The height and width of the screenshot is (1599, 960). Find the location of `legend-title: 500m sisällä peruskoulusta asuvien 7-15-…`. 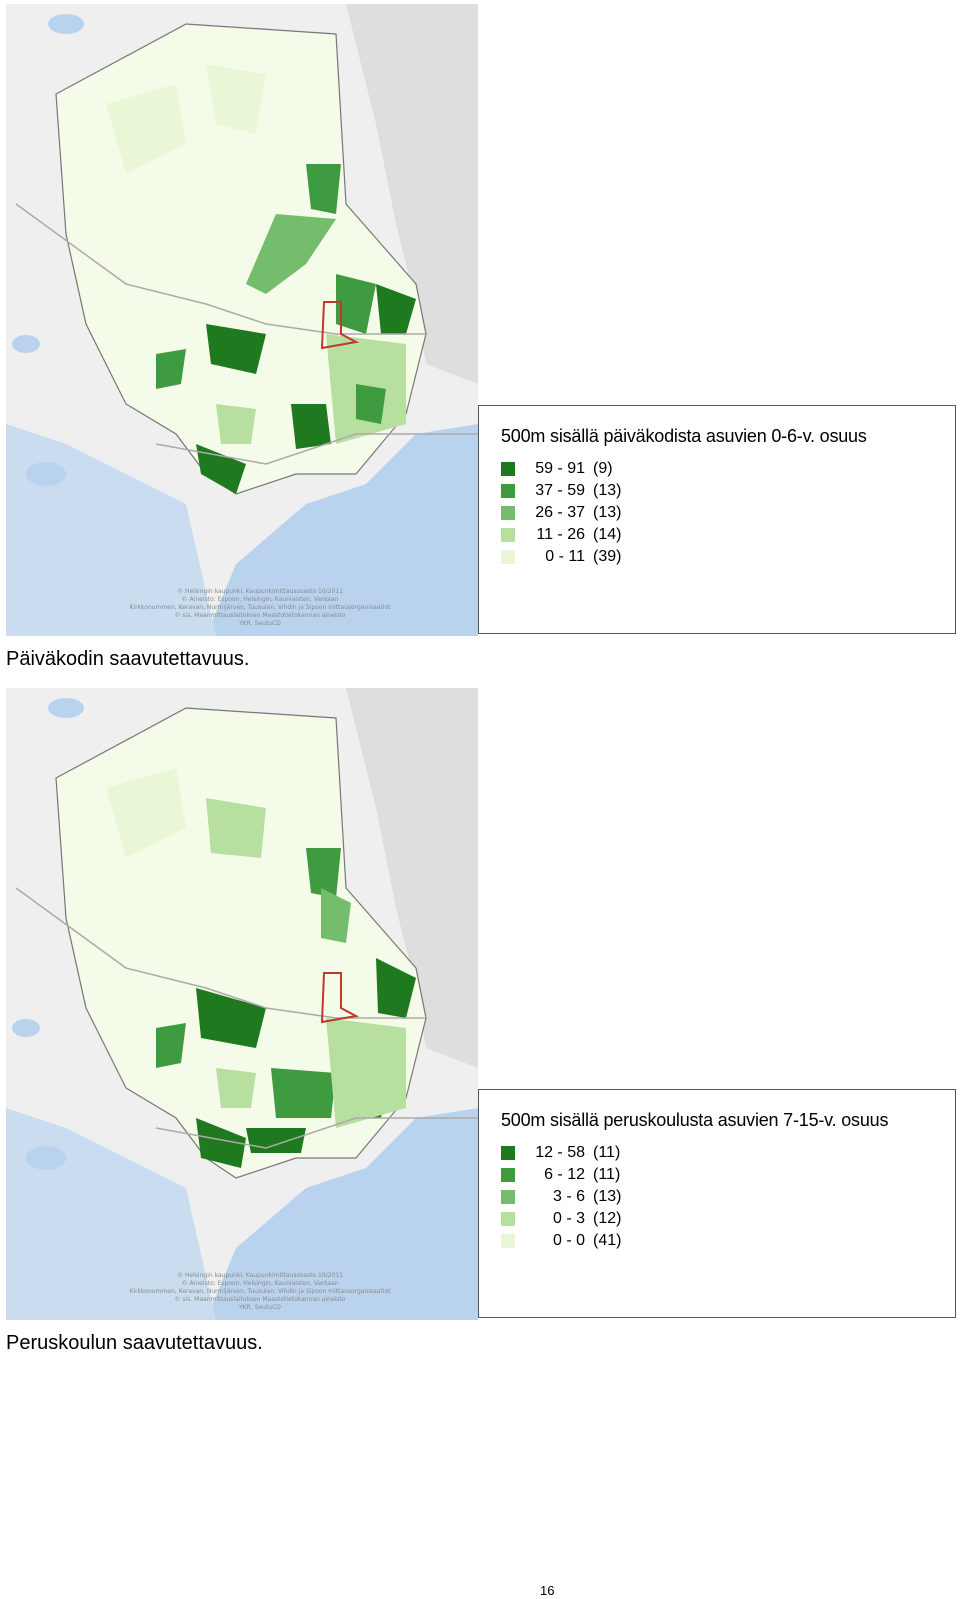

legend-title: 500m sisällä peruskoulusta asuvien 7-15-… is located at coordinates (695, 1120).